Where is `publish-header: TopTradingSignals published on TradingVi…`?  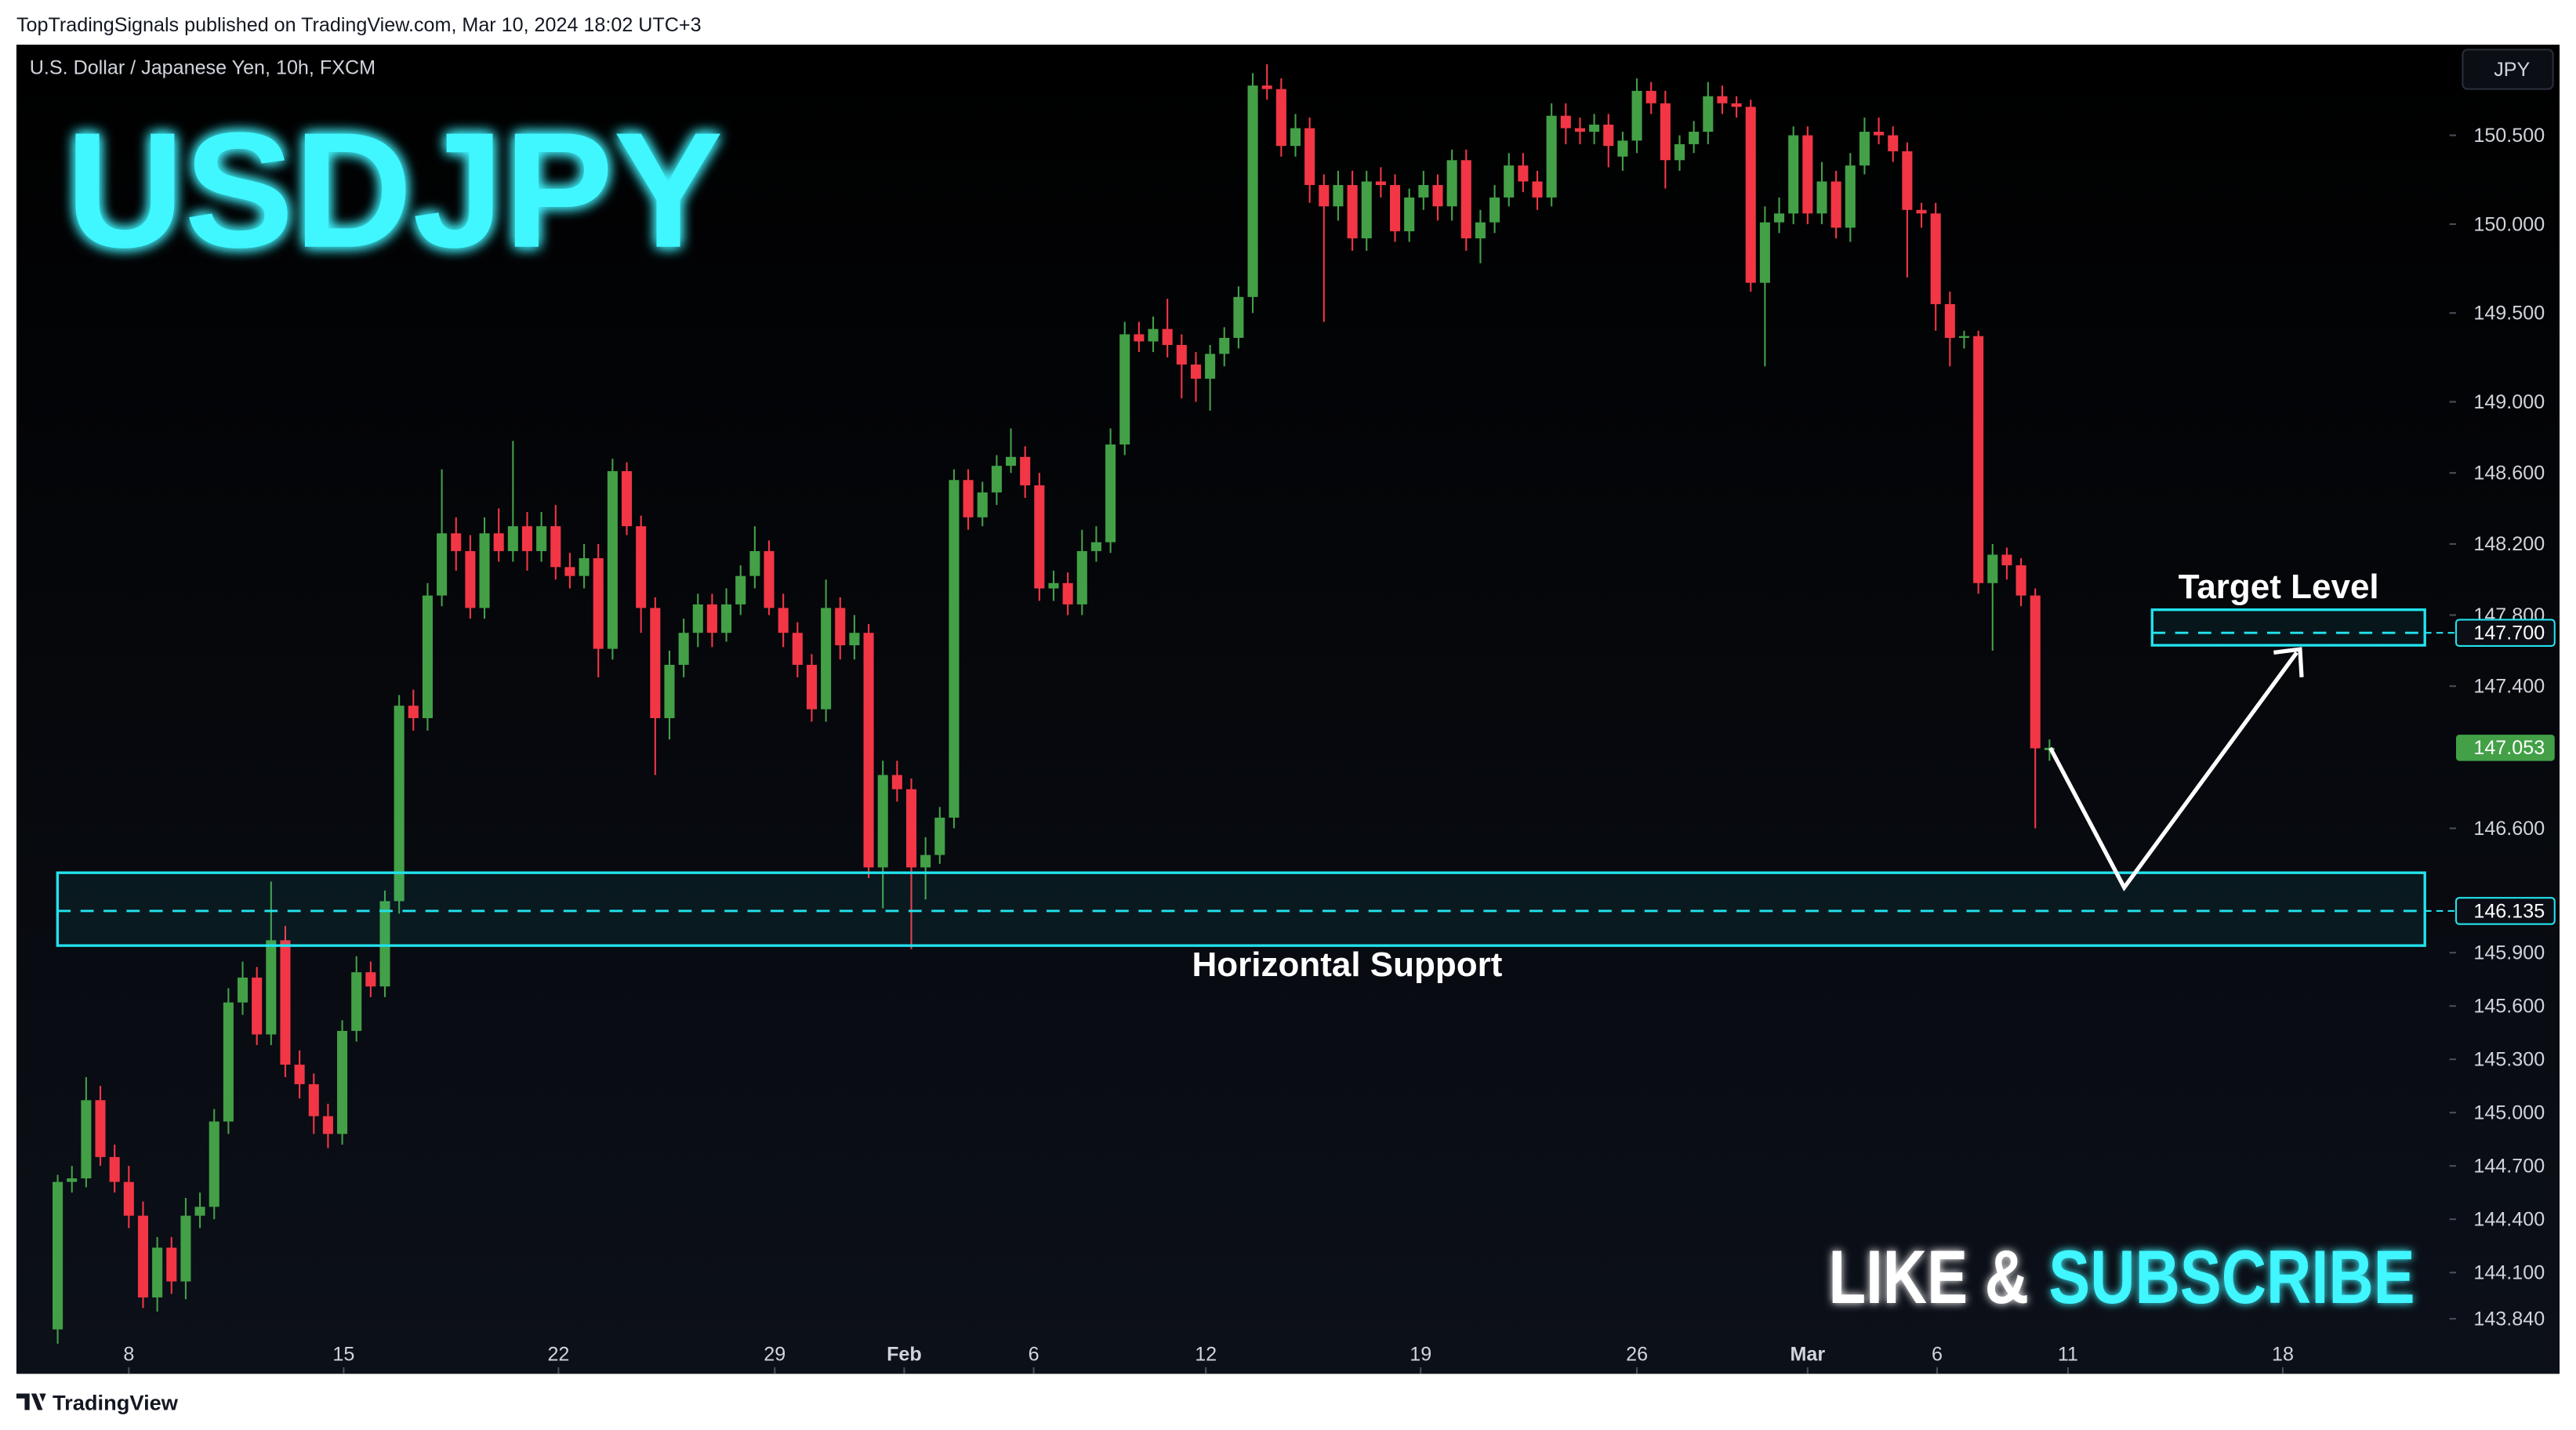 publish-header: TopTradingSignals published on TradingVi… is located at coordinates (359, 25).